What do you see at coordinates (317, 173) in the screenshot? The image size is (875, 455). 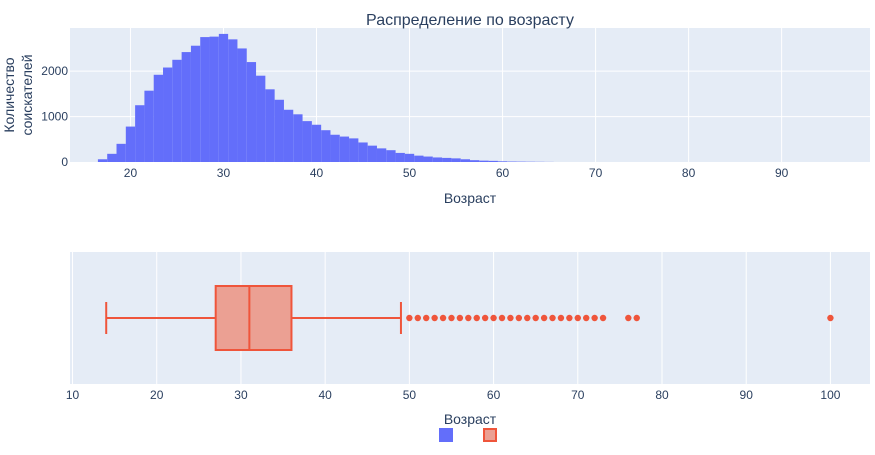 I see `histogram-x-tick-label: 40` at bounding box center [317, 173].